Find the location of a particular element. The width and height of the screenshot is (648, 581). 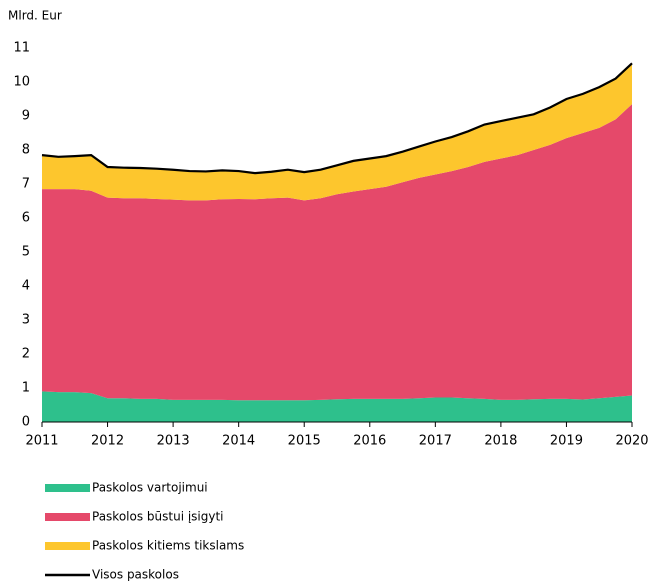

x-tick-label: 2018 is located at coordinates (500, 441).